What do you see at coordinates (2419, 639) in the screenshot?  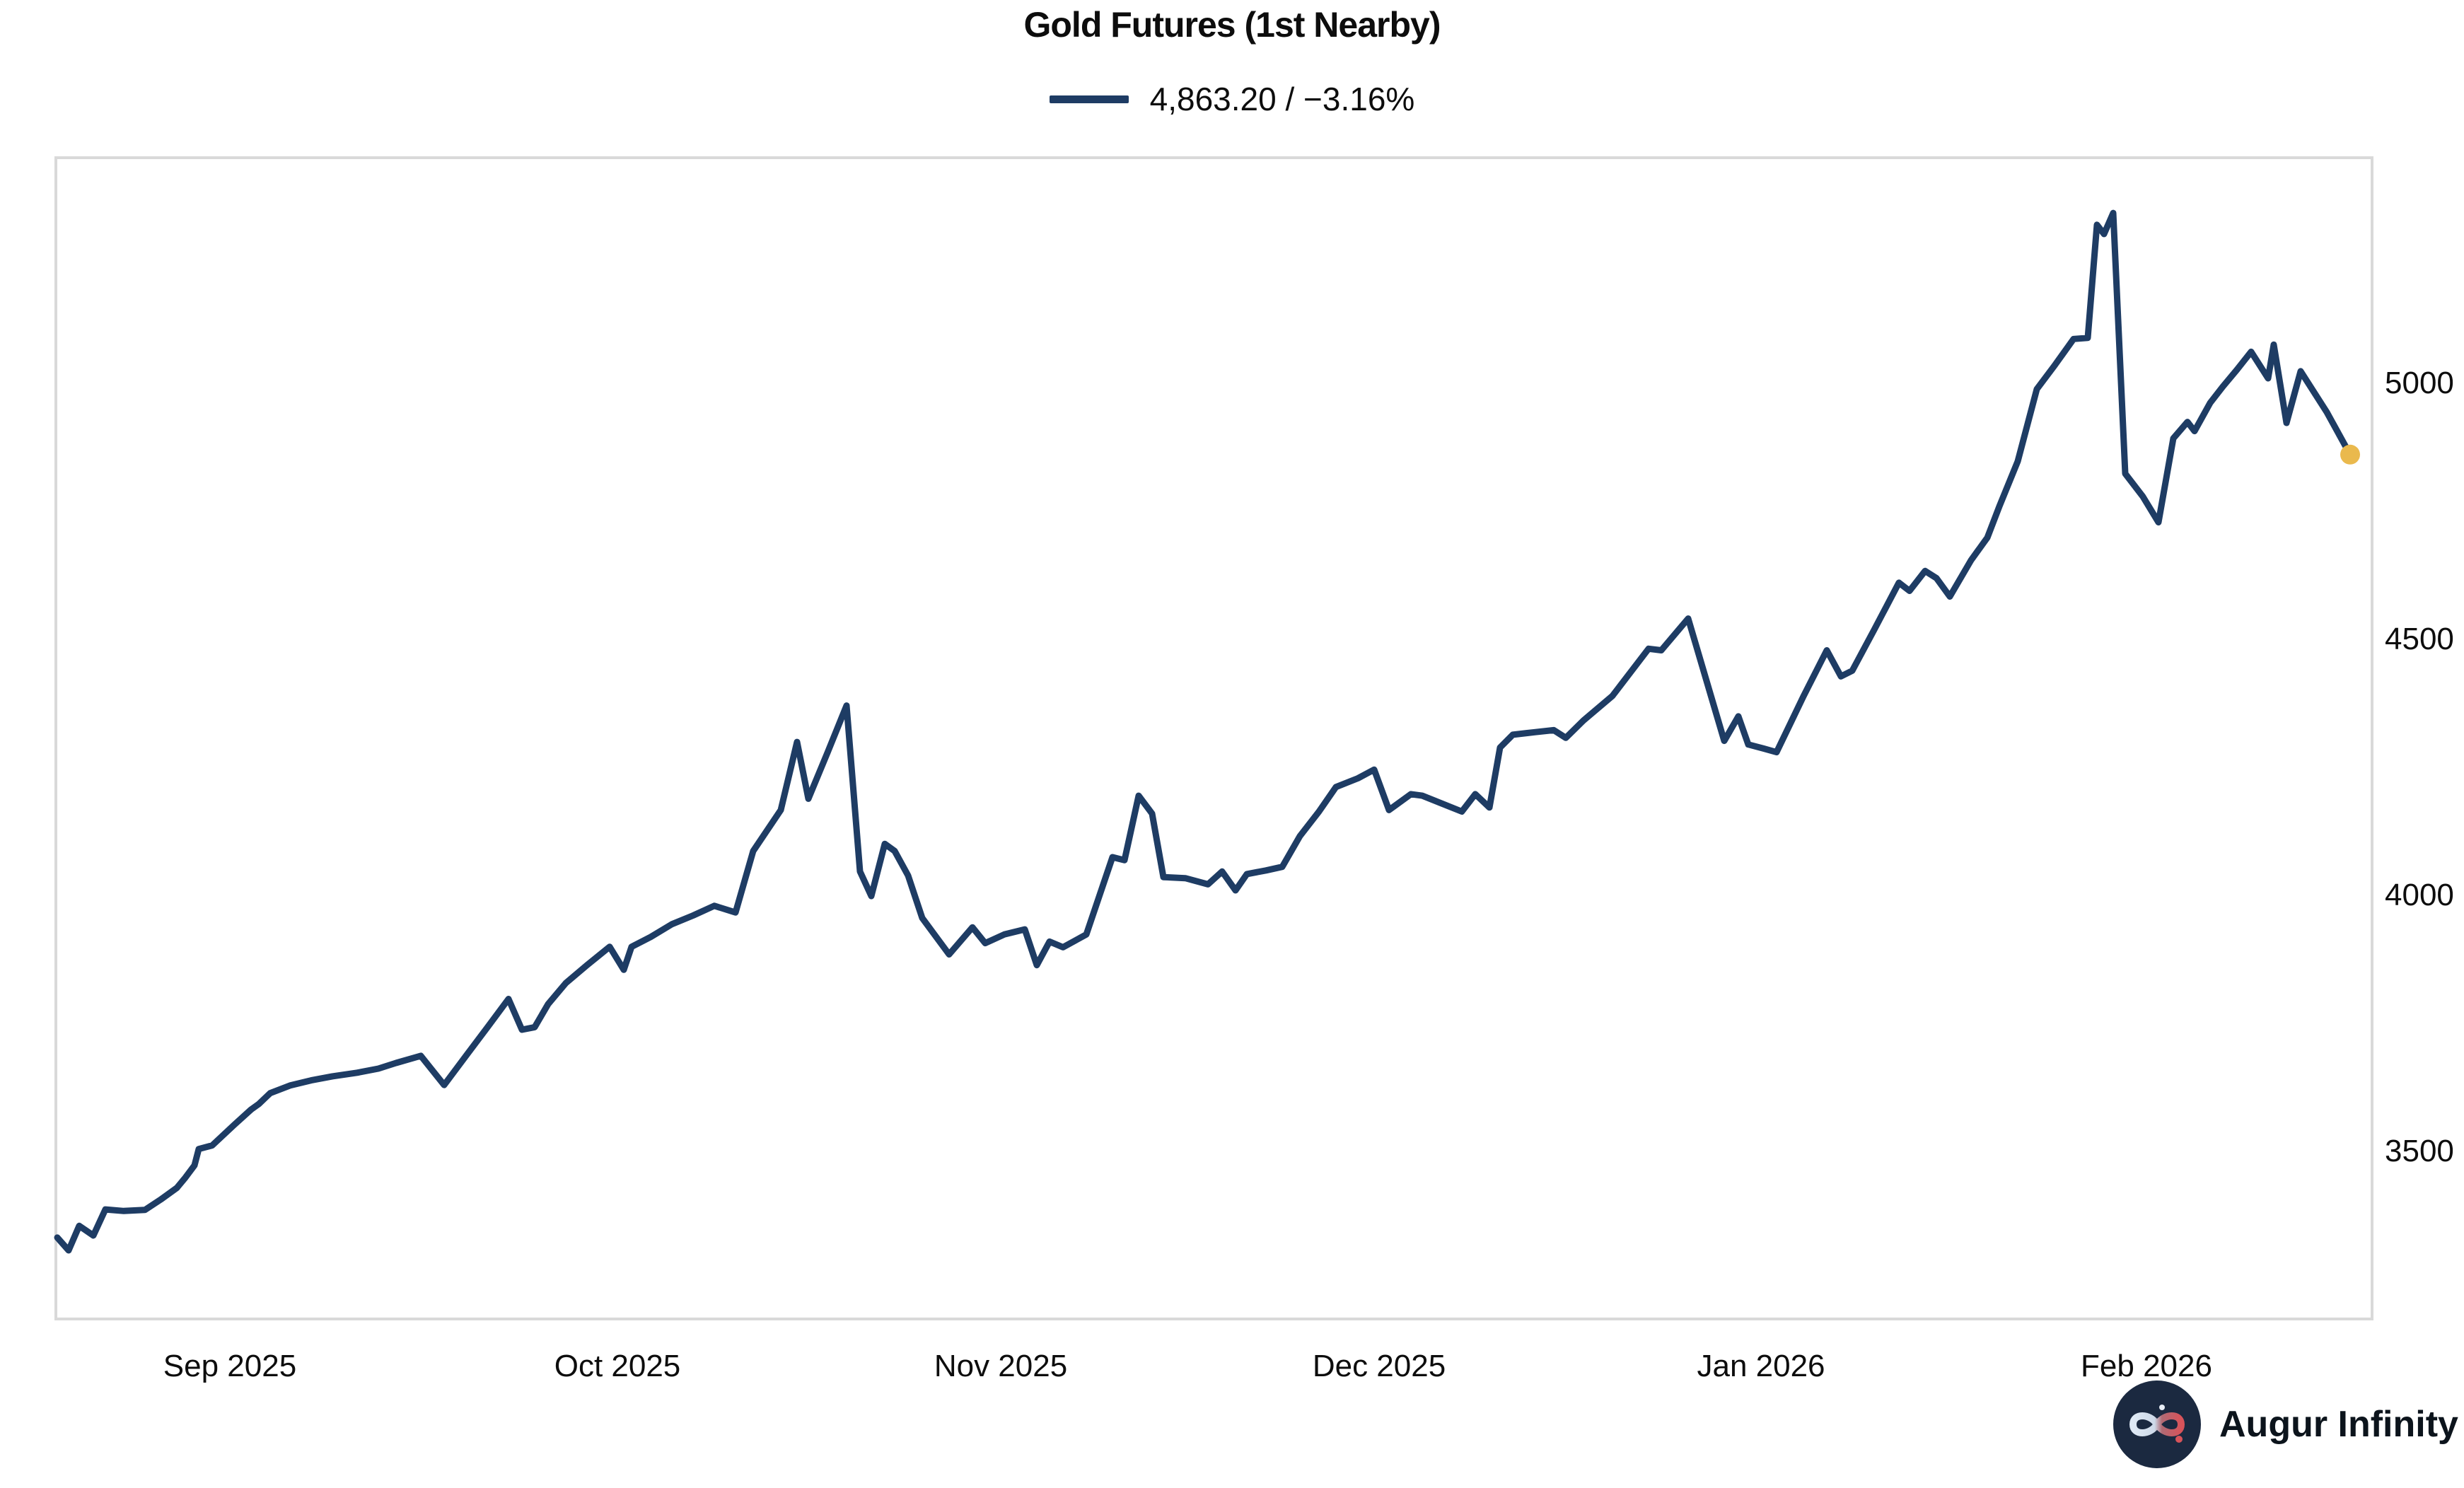 I see `y-tick-4500: 4500` at bounding box center [2419, 639].